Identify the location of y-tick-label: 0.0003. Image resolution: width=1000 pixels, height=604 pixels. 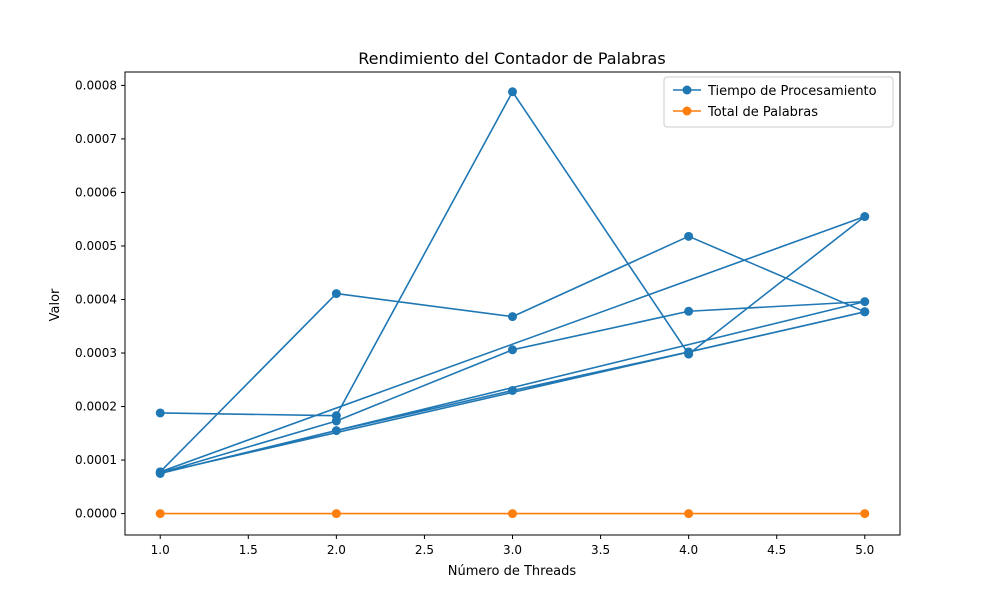
(96, 353).